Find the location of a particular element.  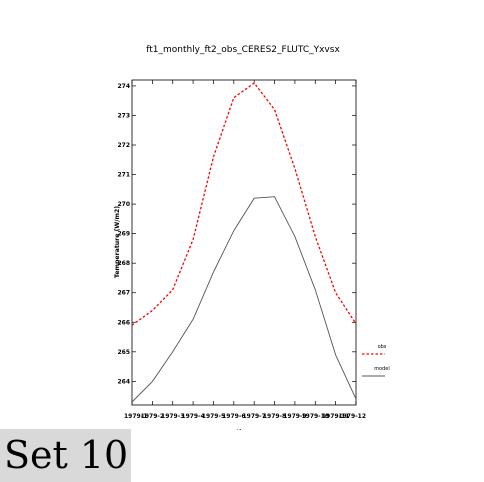

legend-label-model: model is located at coordinates (382, 369).